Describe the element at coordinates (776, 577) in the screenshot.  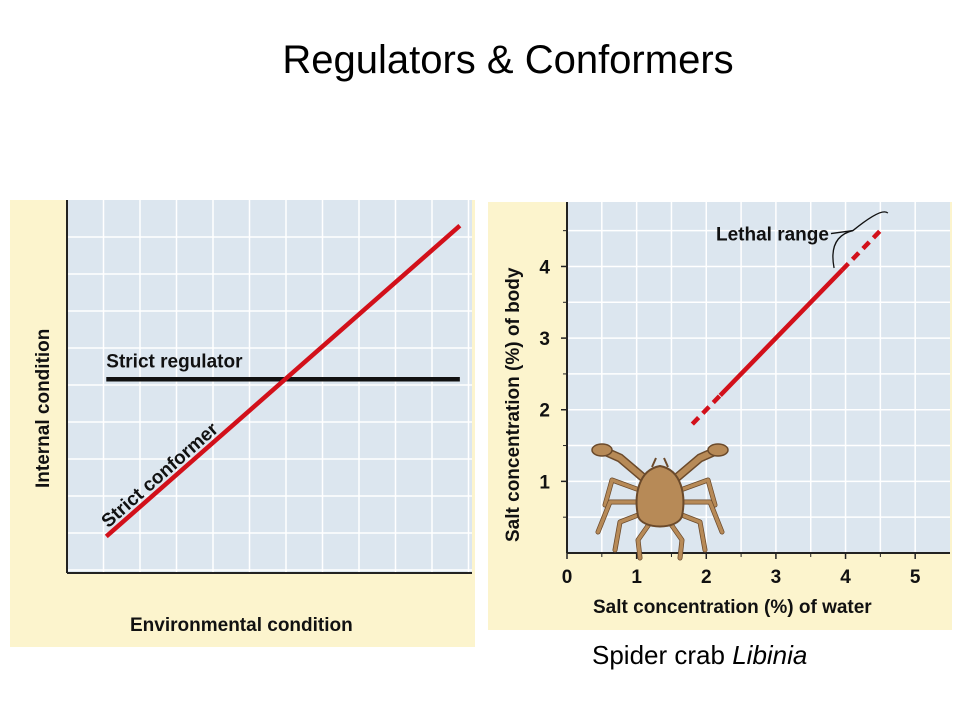
I see `x-tick-label: 3` at that location.